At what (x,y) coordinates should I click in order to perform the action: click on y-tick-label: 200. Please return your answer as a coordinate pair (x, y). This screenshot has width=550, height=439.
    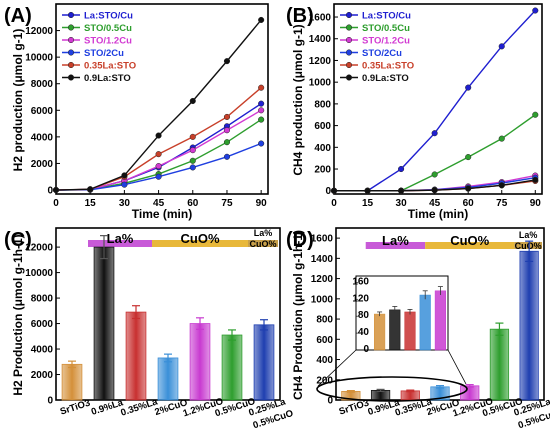
    Looking at the image, I should click on (324, 380).